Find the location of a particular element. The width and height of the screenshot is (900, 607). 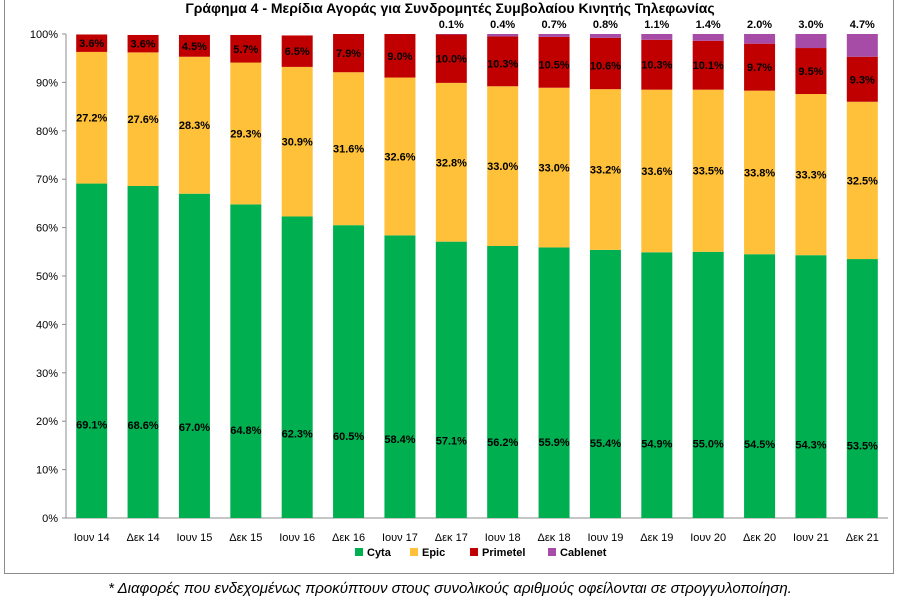

data-label-cyta: 53.5% is located at coordinates (862, 446).